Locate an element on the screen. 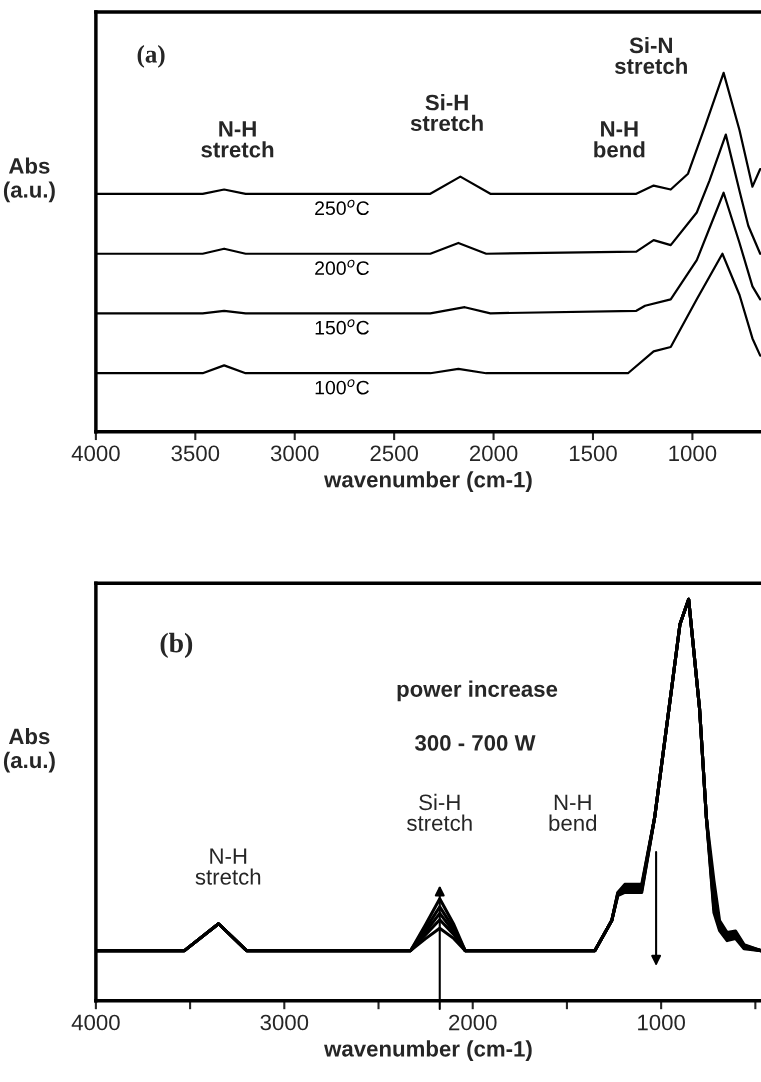 This screenshot has height=1082, width=761. series-label: 200$^{o}$C is located at coordinates (342, 267).